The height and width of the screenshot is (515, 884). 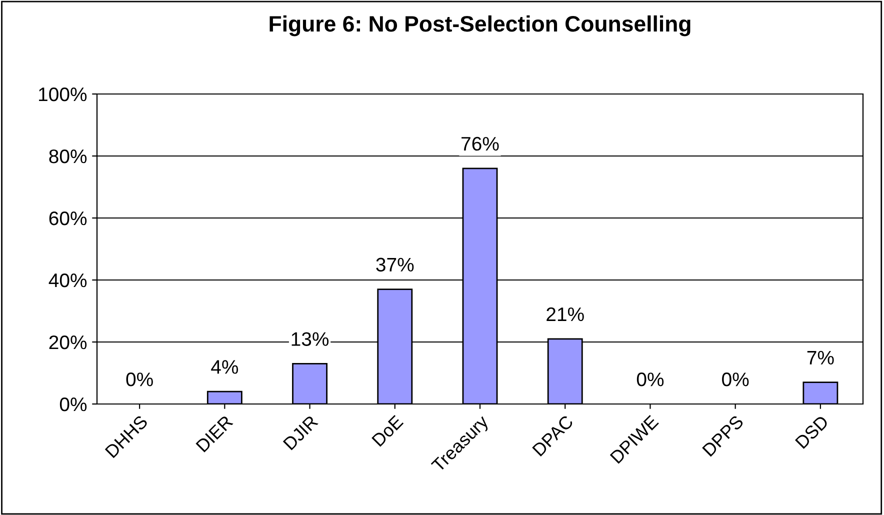 I want to click on chart-title: Figure 6: No Post-Selection Counselling, so click(x=480, y=25).